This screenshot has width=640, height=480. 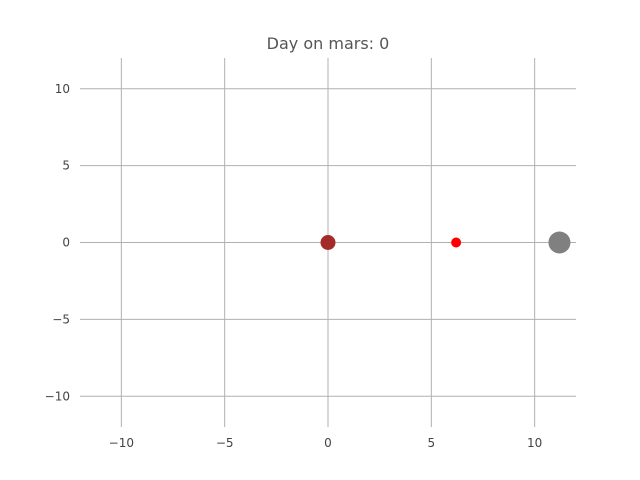 What do you see at coordinates (445, 242) in the screenshot?
I see `data-points` at bounding box center [445, 242].